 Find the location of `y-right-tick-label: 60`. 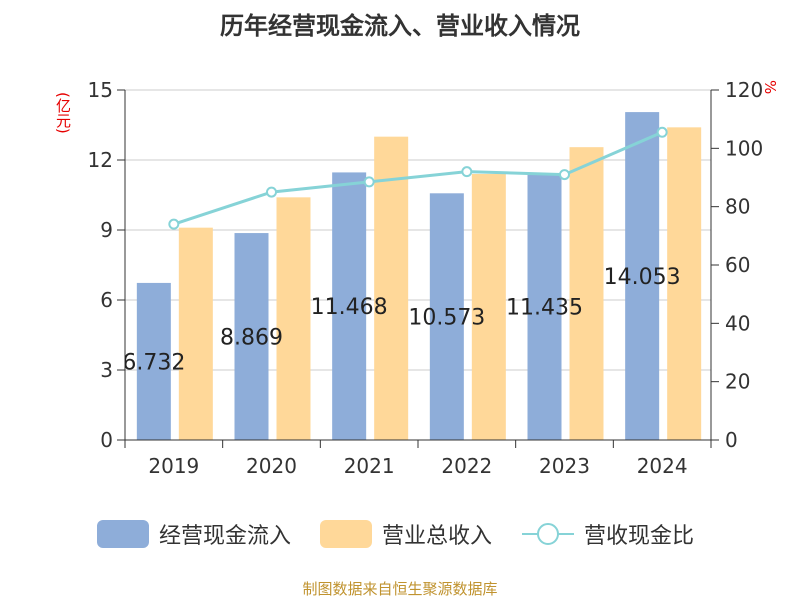

y-right-tick-label: 60 is located at coordinates (737, 265).